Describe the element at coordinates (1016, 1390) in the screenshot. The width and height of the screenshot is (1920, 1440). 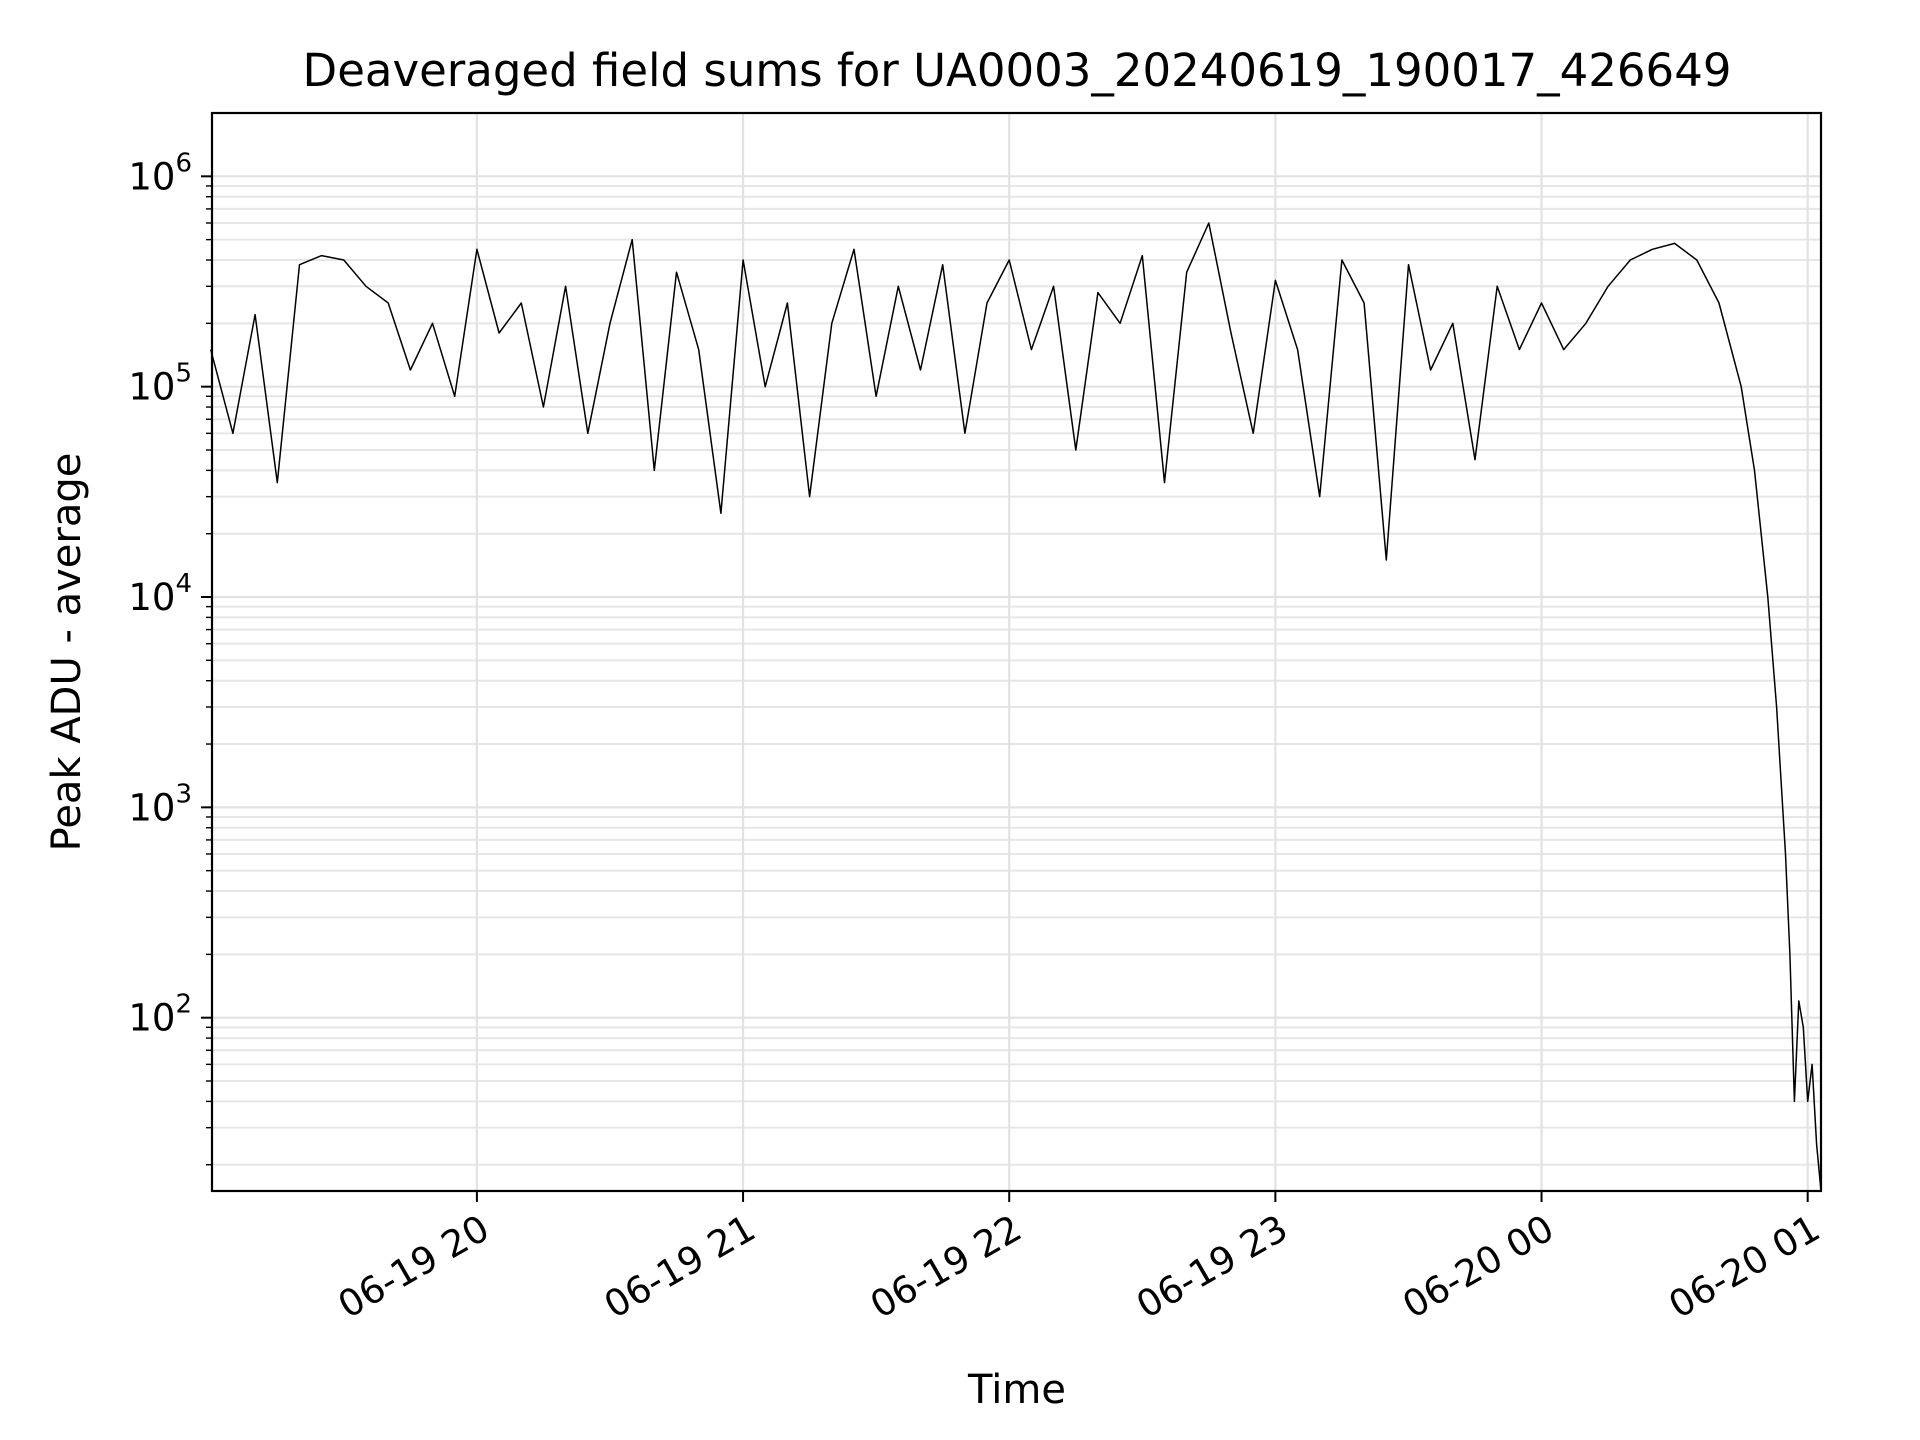
I see `x-axis-label: Time` at that location.